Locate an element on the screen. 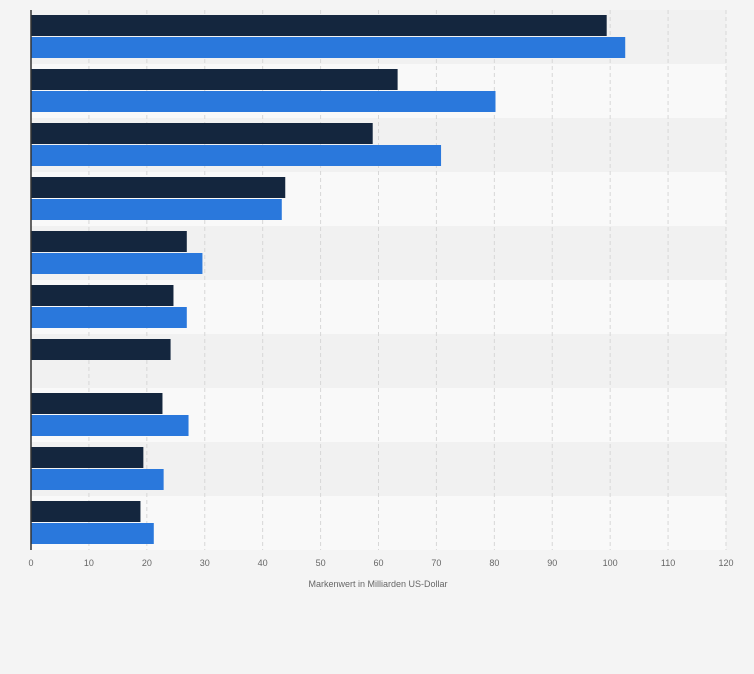 Image resolution: width=754 pixels, height=674 pixels. x-tick-label: 80 is located at coordinates (494, 563).